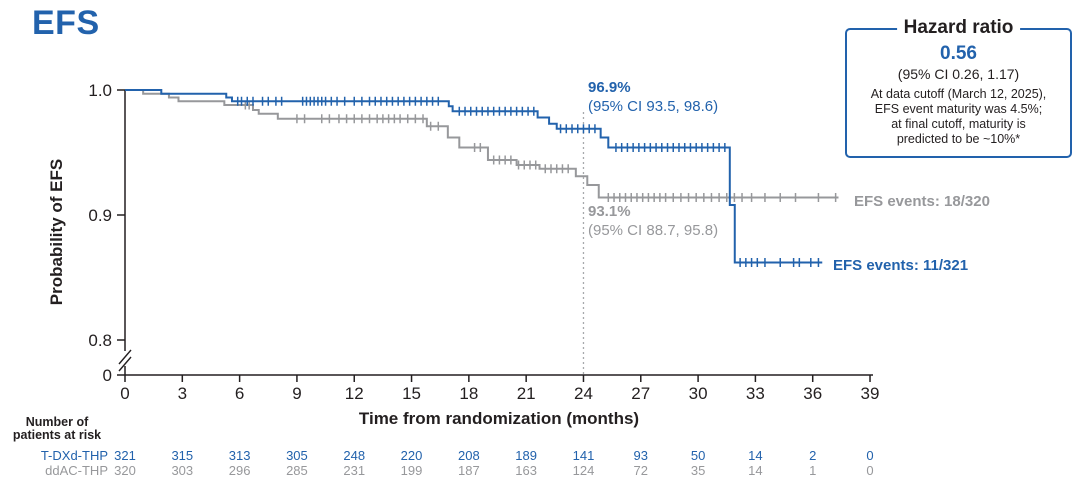  What do you see at coordinates (609, 87) in the screenshot?
I see `landmark-value-tdxd: 96.9%` at bounding box center [609, 87].